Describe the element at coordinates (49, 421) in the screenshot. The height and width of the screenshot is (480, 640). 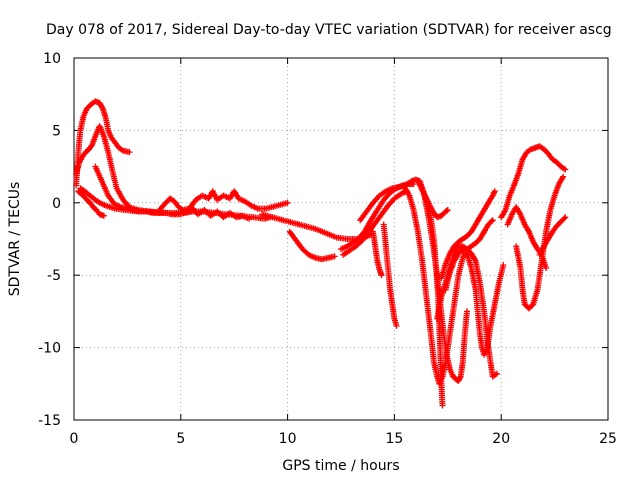
I see `y-tick-label: -15` at that location.